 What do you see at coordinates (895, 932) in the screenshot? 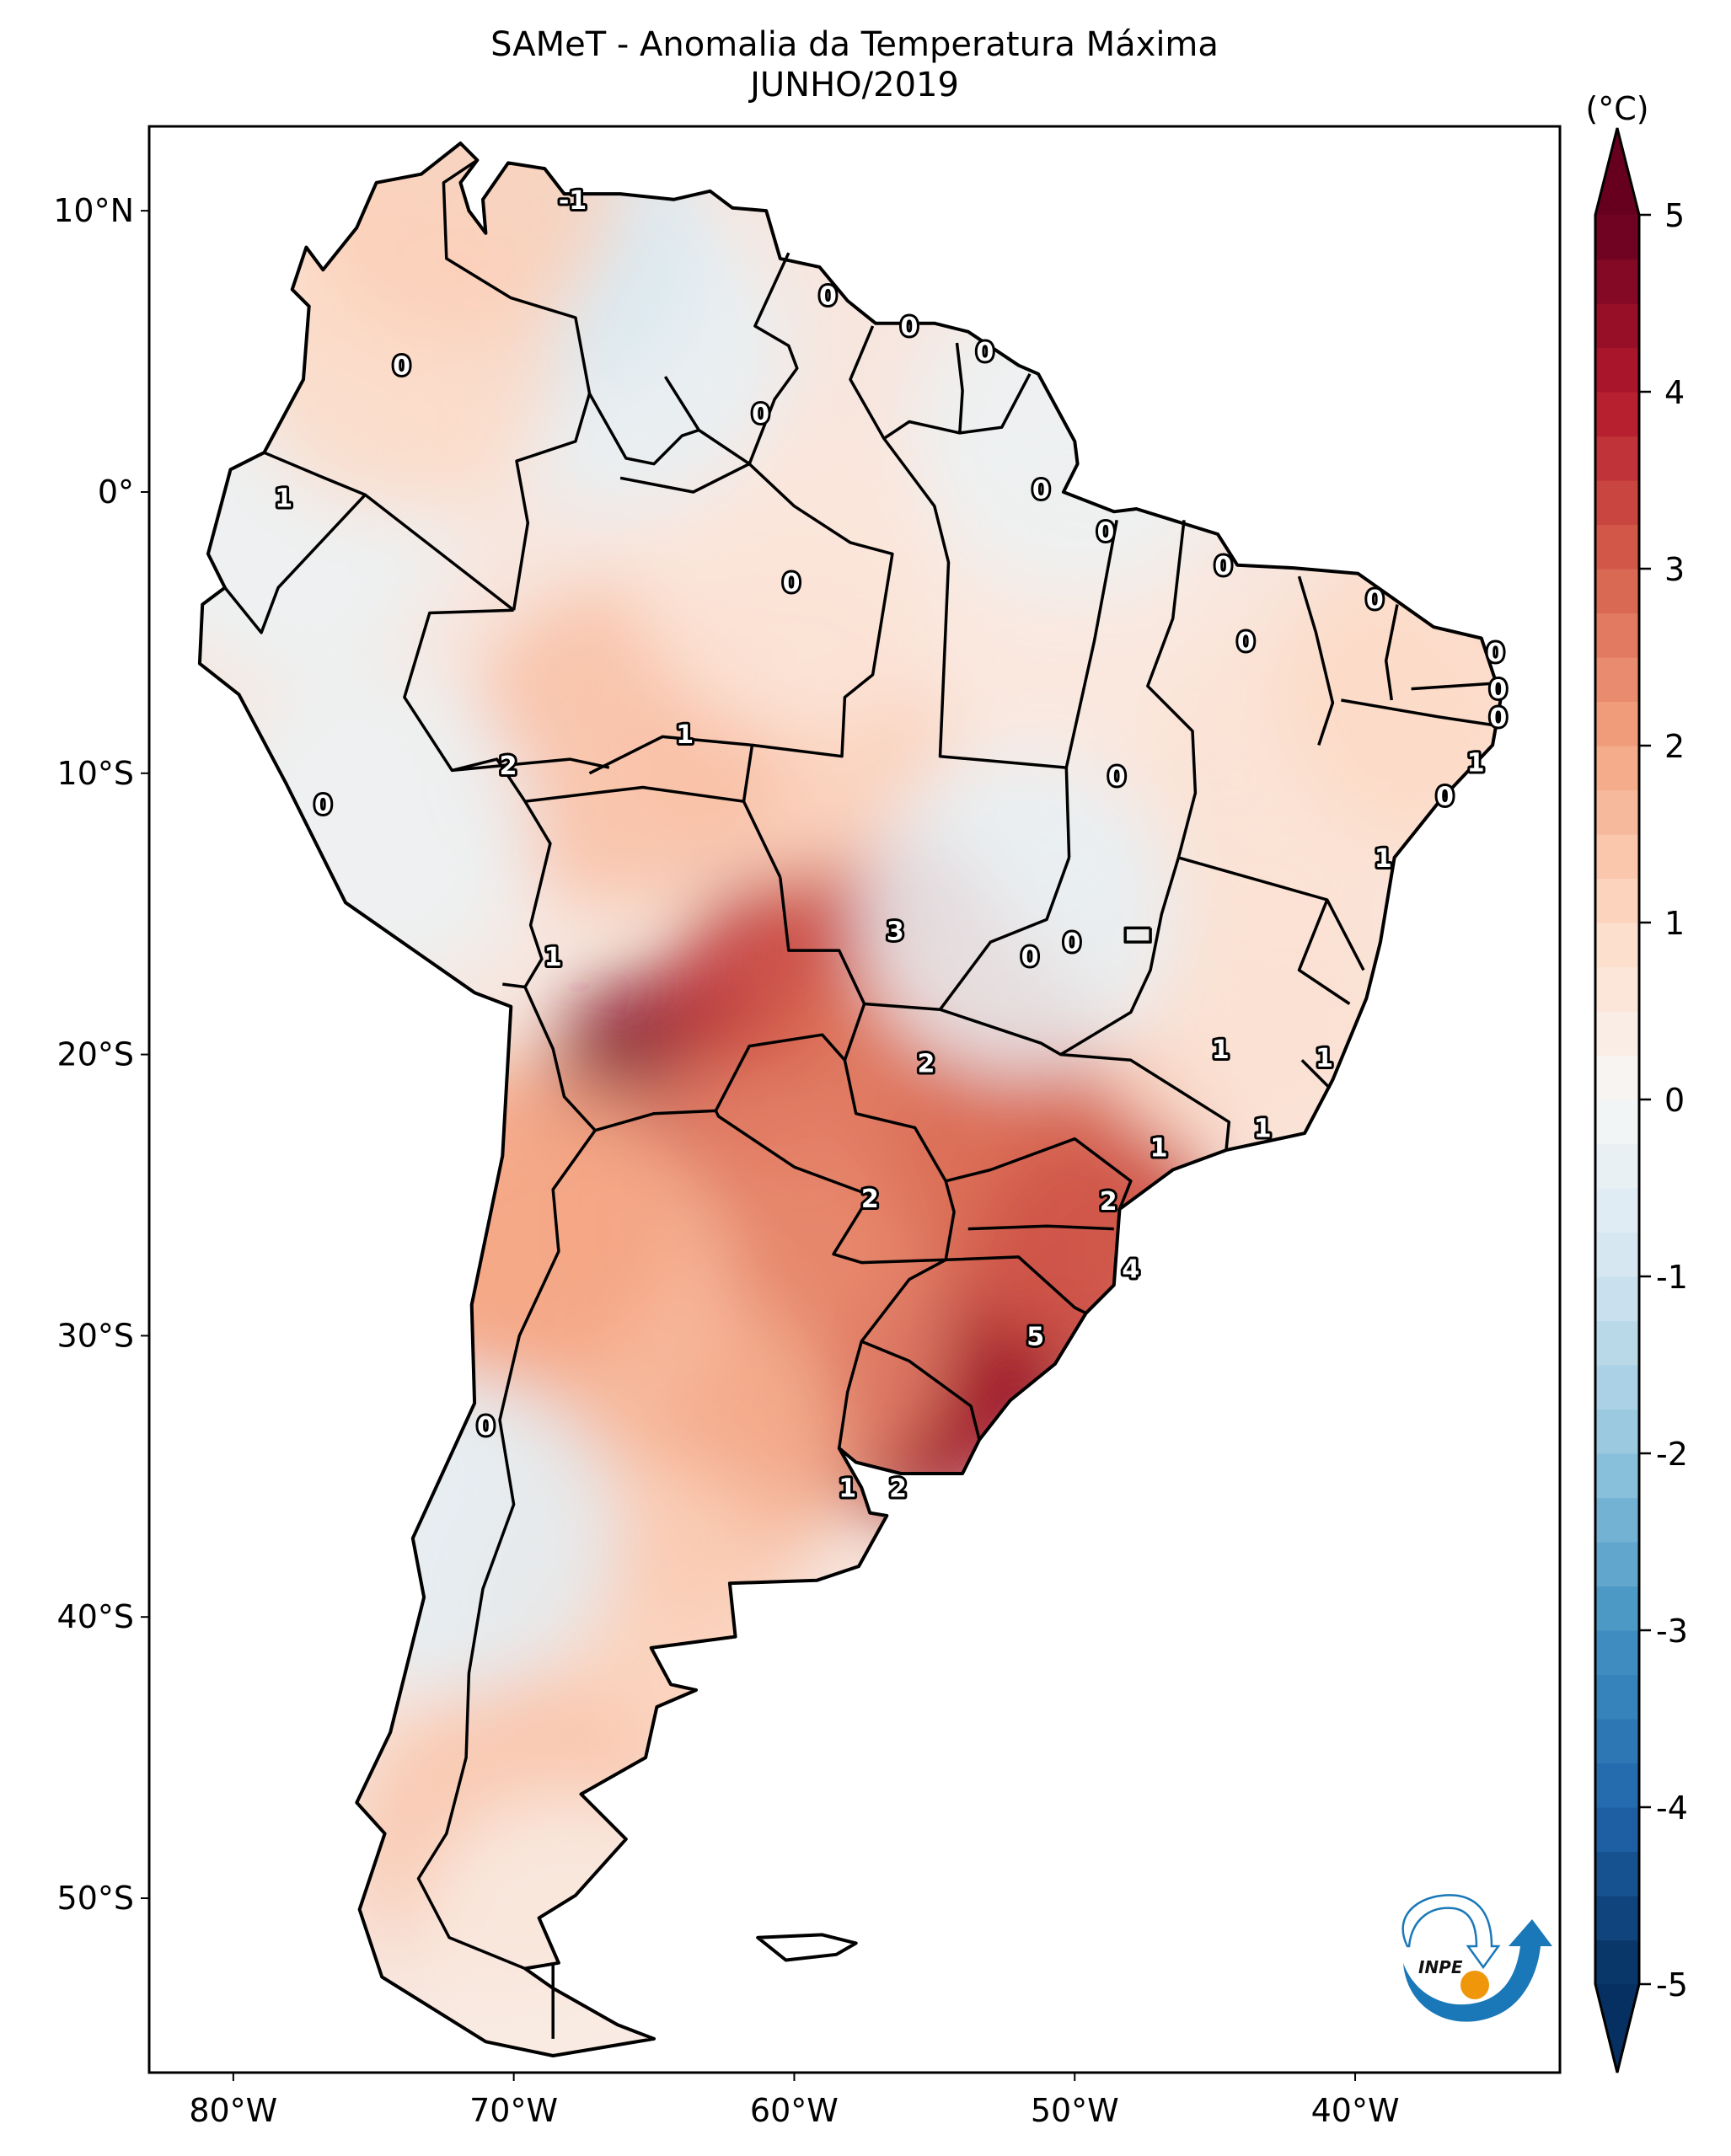
I see `contour-label: 3` at bounding box center [895, 932].